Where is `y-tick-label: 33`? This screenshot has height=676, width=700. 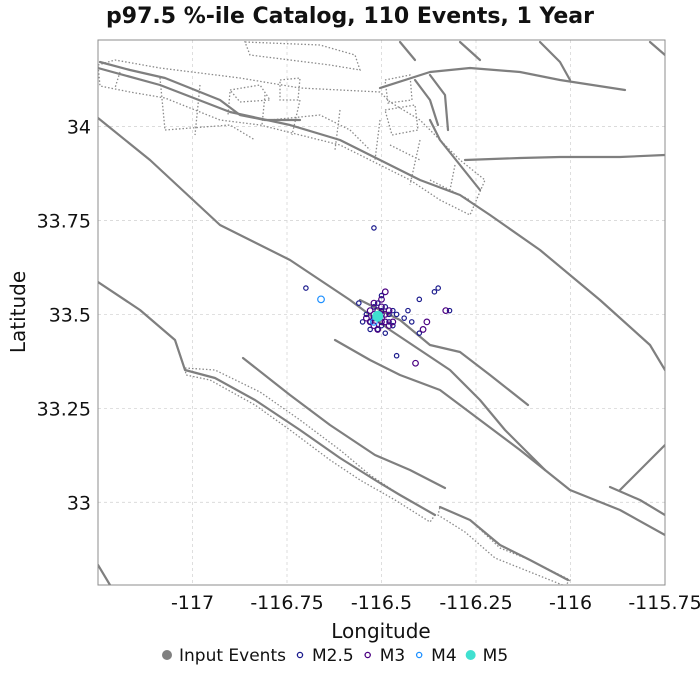 y-tick-label: 33 is located at coordinates (79, 503).